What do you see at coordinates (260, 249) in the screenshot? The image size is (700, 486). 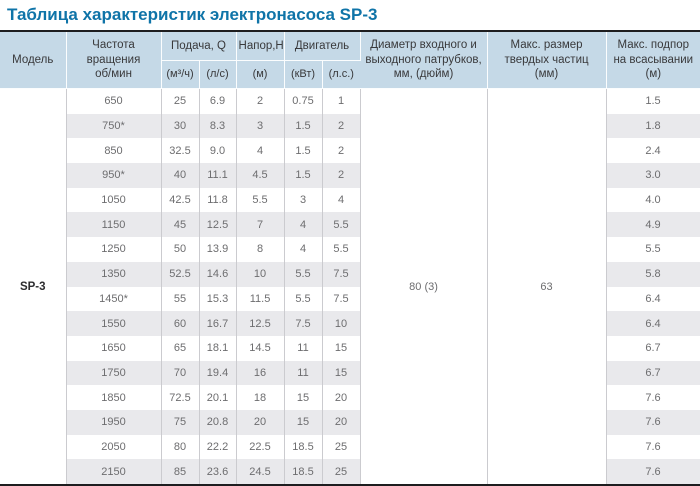 I see `head-cell: 8` at bounding box center [260, 249].